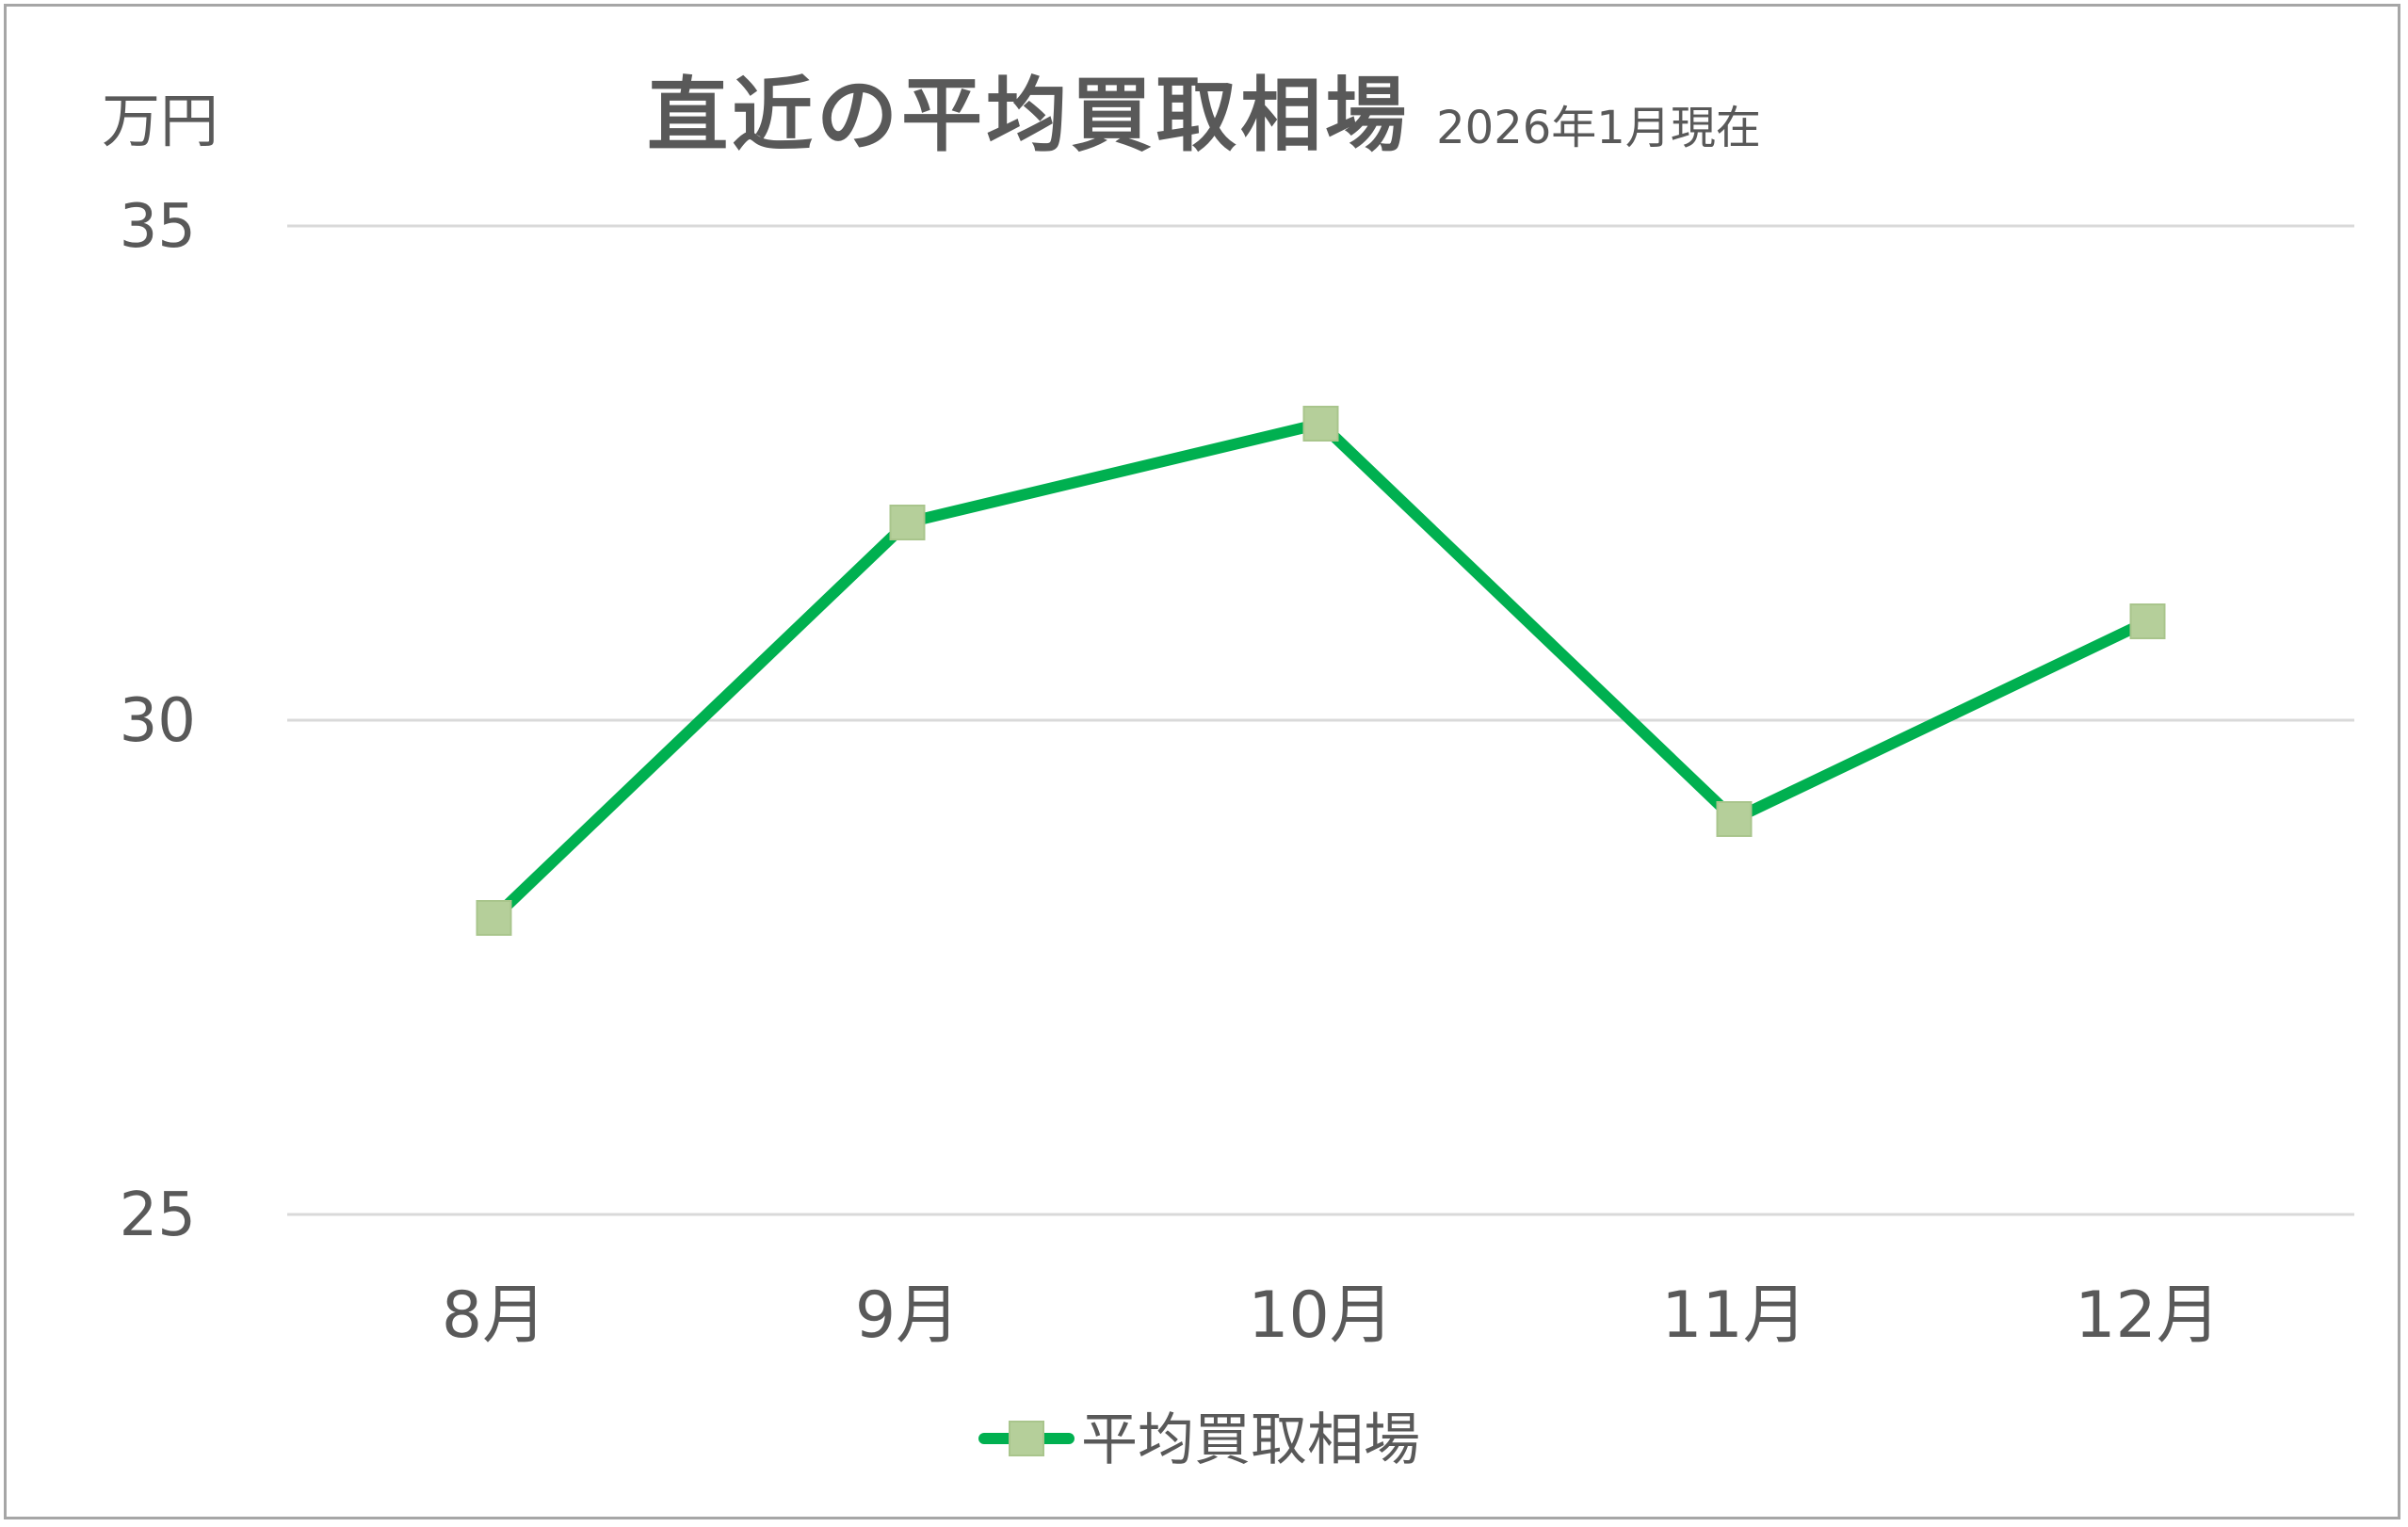 The height and width of the screenshot is (1527, 2408). I want to click on y-axis-ticks: 25 30 35, so click(158, 721).